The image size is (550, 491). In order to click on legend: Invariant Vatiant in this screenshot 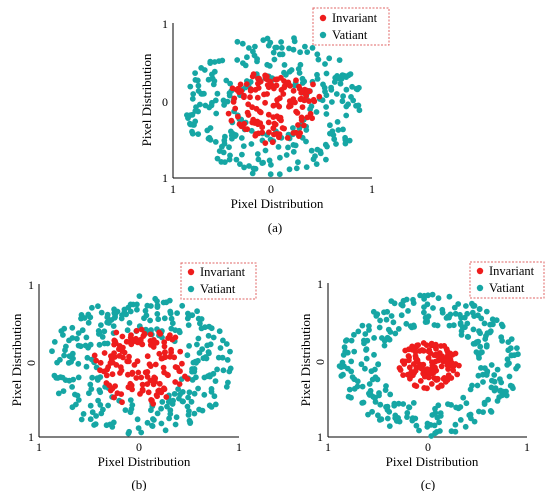, I will do `click(507, 280)`.